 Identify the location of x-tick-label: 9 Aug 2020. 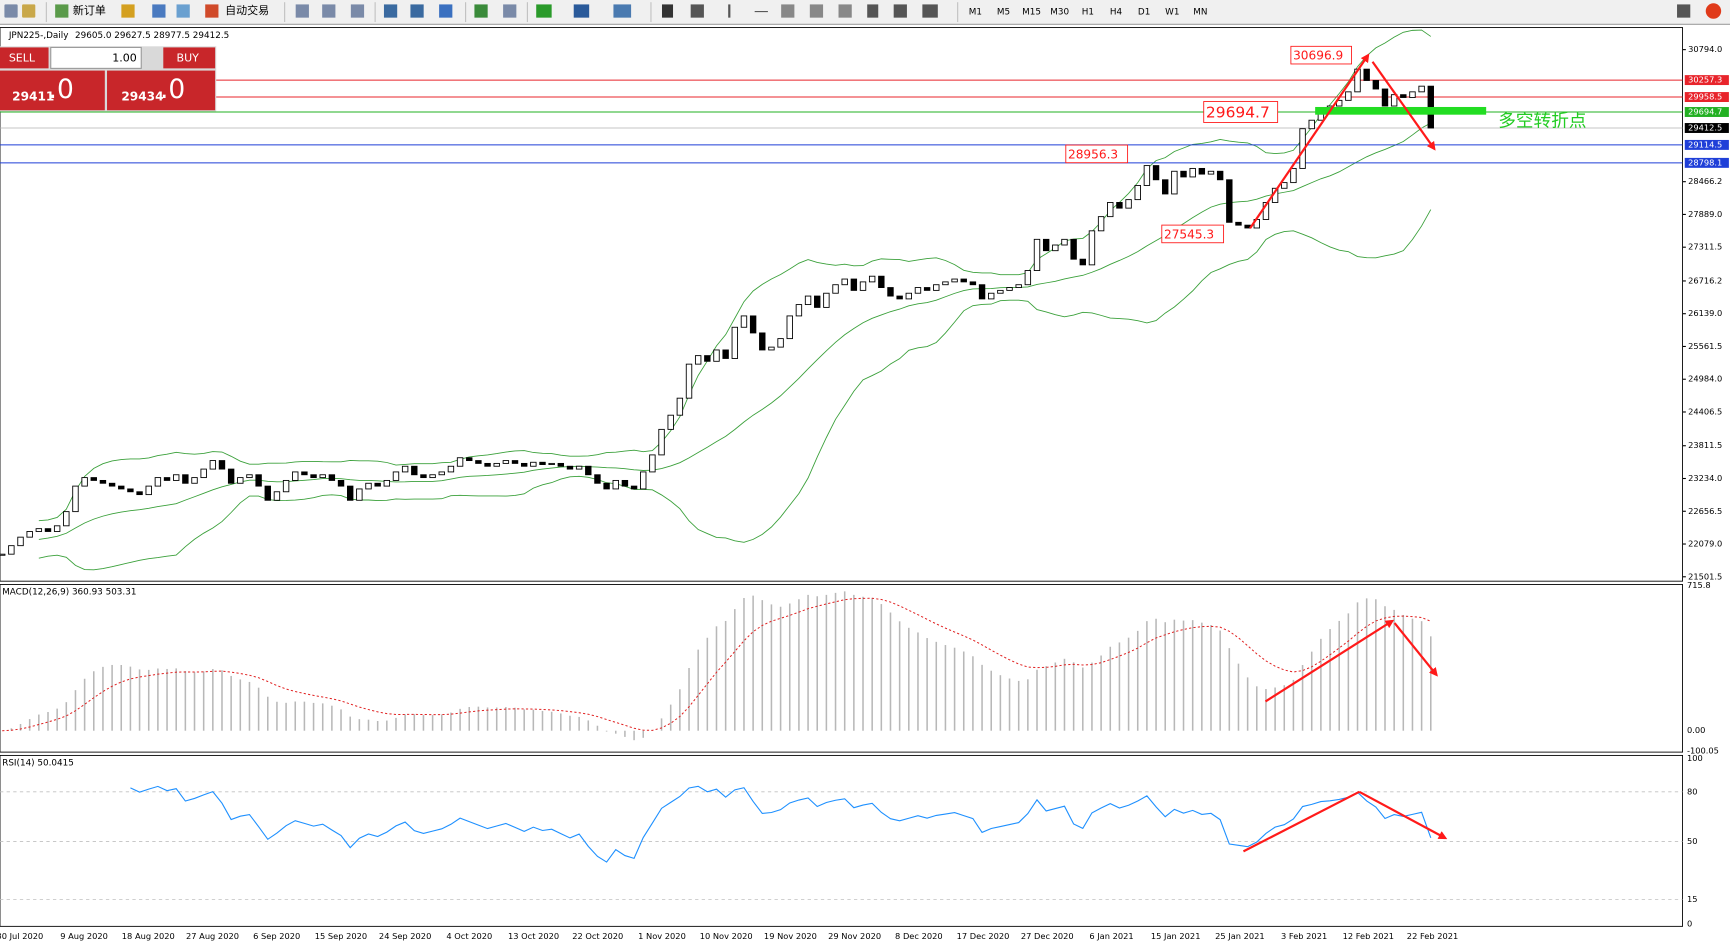
(84, 936).